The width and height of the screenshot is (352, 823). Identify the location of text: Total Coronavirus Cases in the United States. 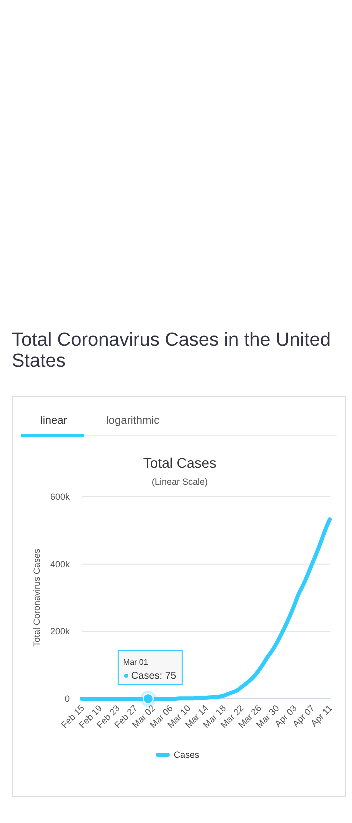
(171, 351).